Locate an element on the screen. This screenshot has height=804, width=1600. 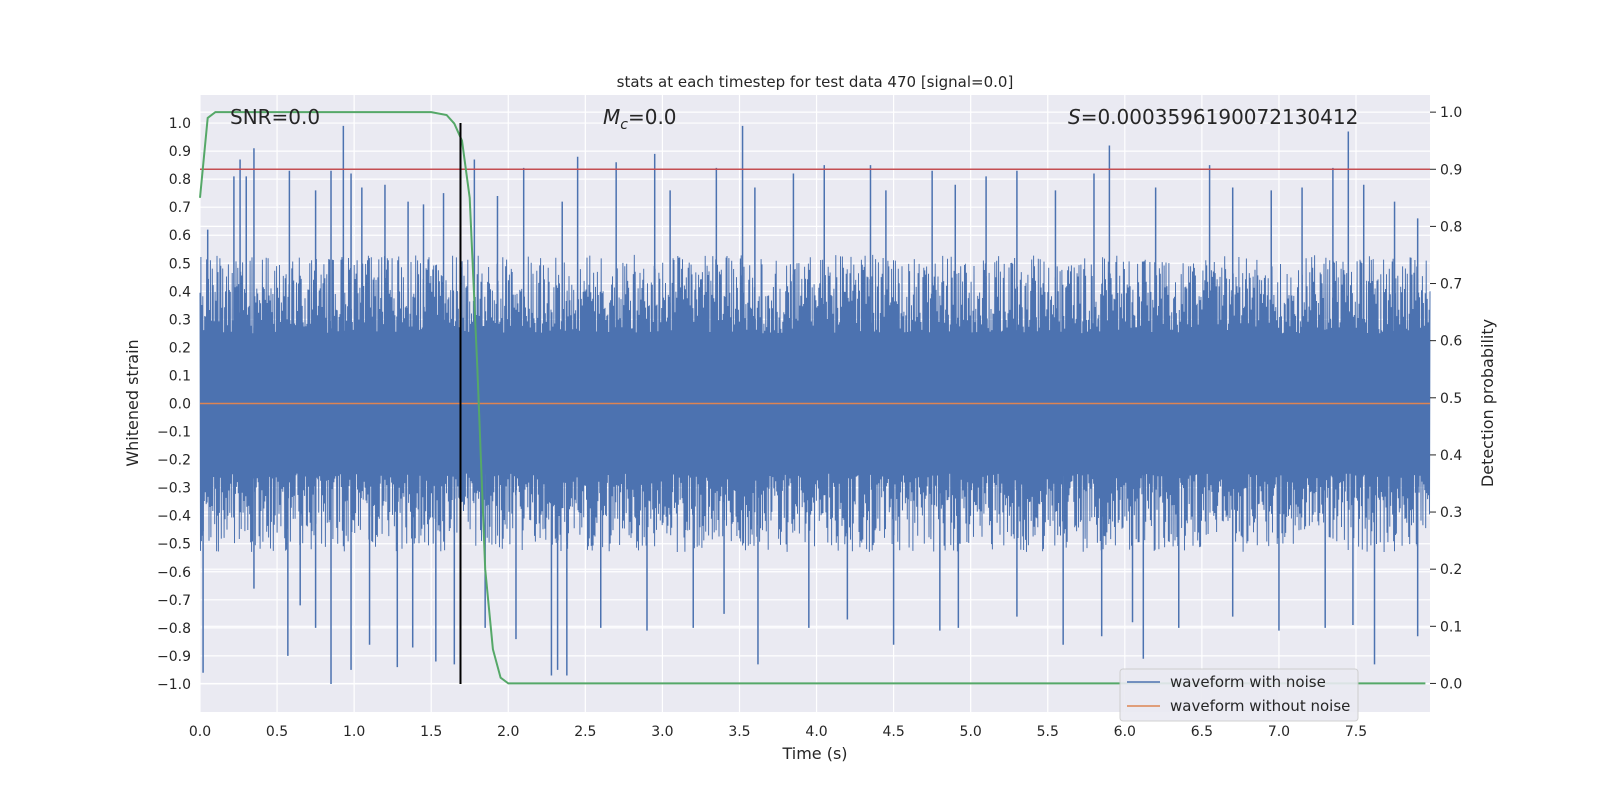
x-tick-label: 0.0 is located at coordinates (200, 732).